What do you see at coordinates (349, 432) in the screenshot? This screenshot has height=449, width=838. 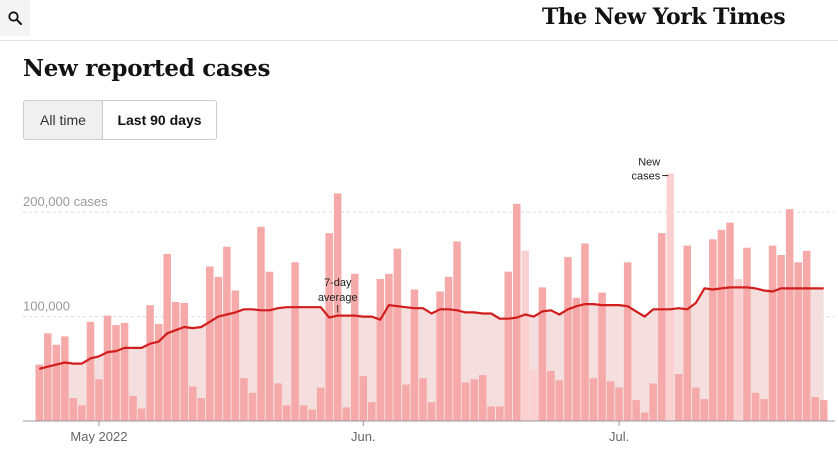 I see `x-axis: May 2022 Jun. Jul.` at bounding box center [349, 432].